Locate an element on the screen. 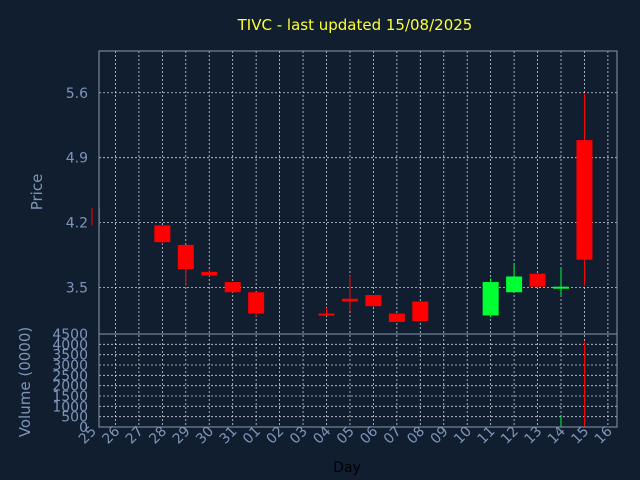 Image resolution: width=640 pixels, height=480 pixels. volume-tick-label: 3500 is located at coordinates (70, 356).